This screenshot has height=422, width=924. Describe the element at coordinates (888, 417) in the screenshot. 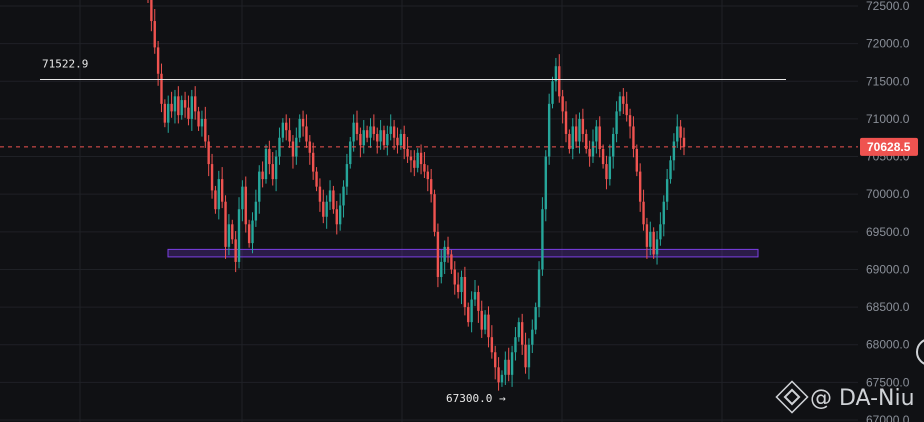

I see `y-tick-label: 67000.0` at that location.